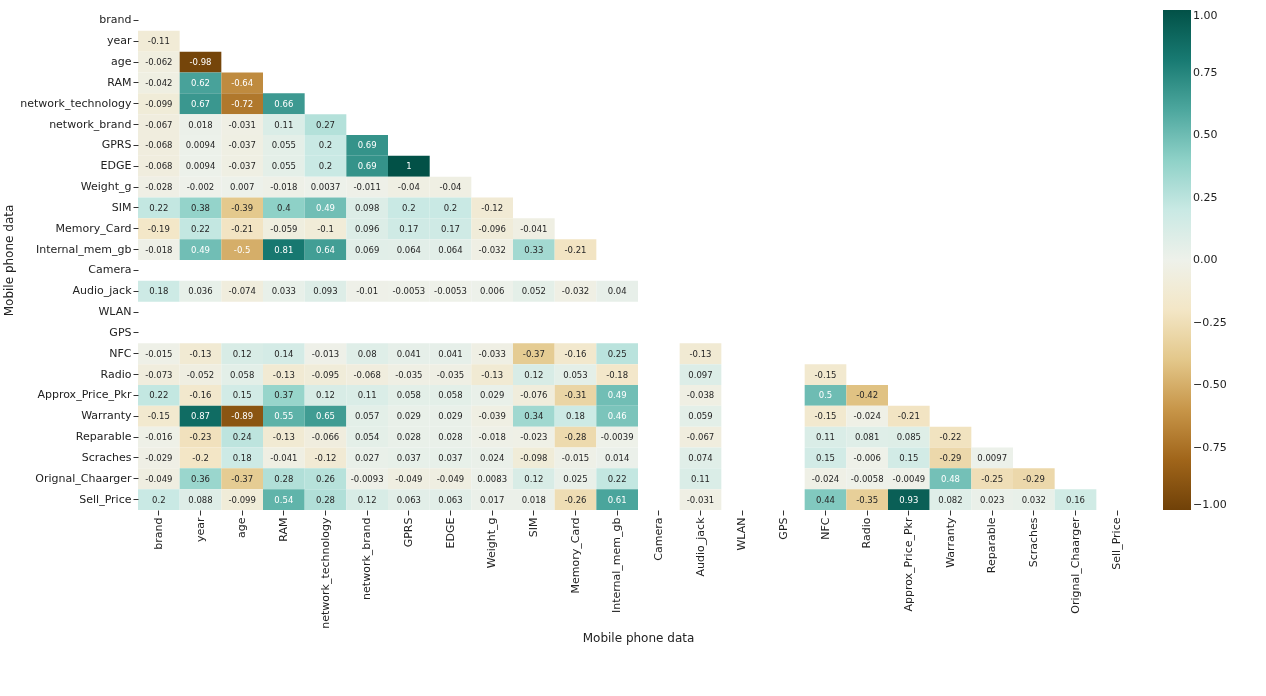 The height and width of the screenshot is (696, 1266). What do you see at coordinates (325, 416) in the screenshot?
I see `data-label: 0.65` at bounding box center [325, 416].